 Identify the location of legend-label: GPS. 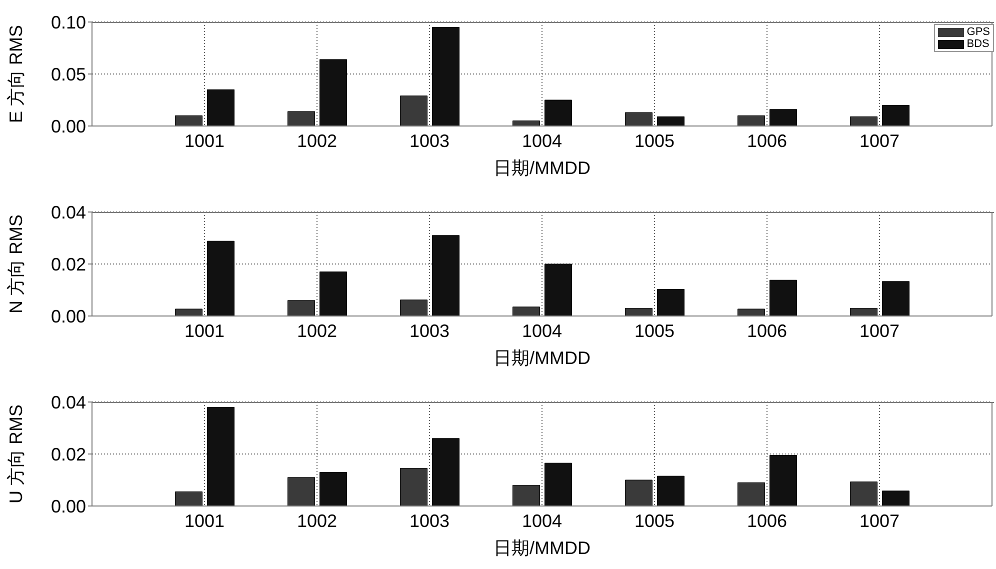
(978, 32).